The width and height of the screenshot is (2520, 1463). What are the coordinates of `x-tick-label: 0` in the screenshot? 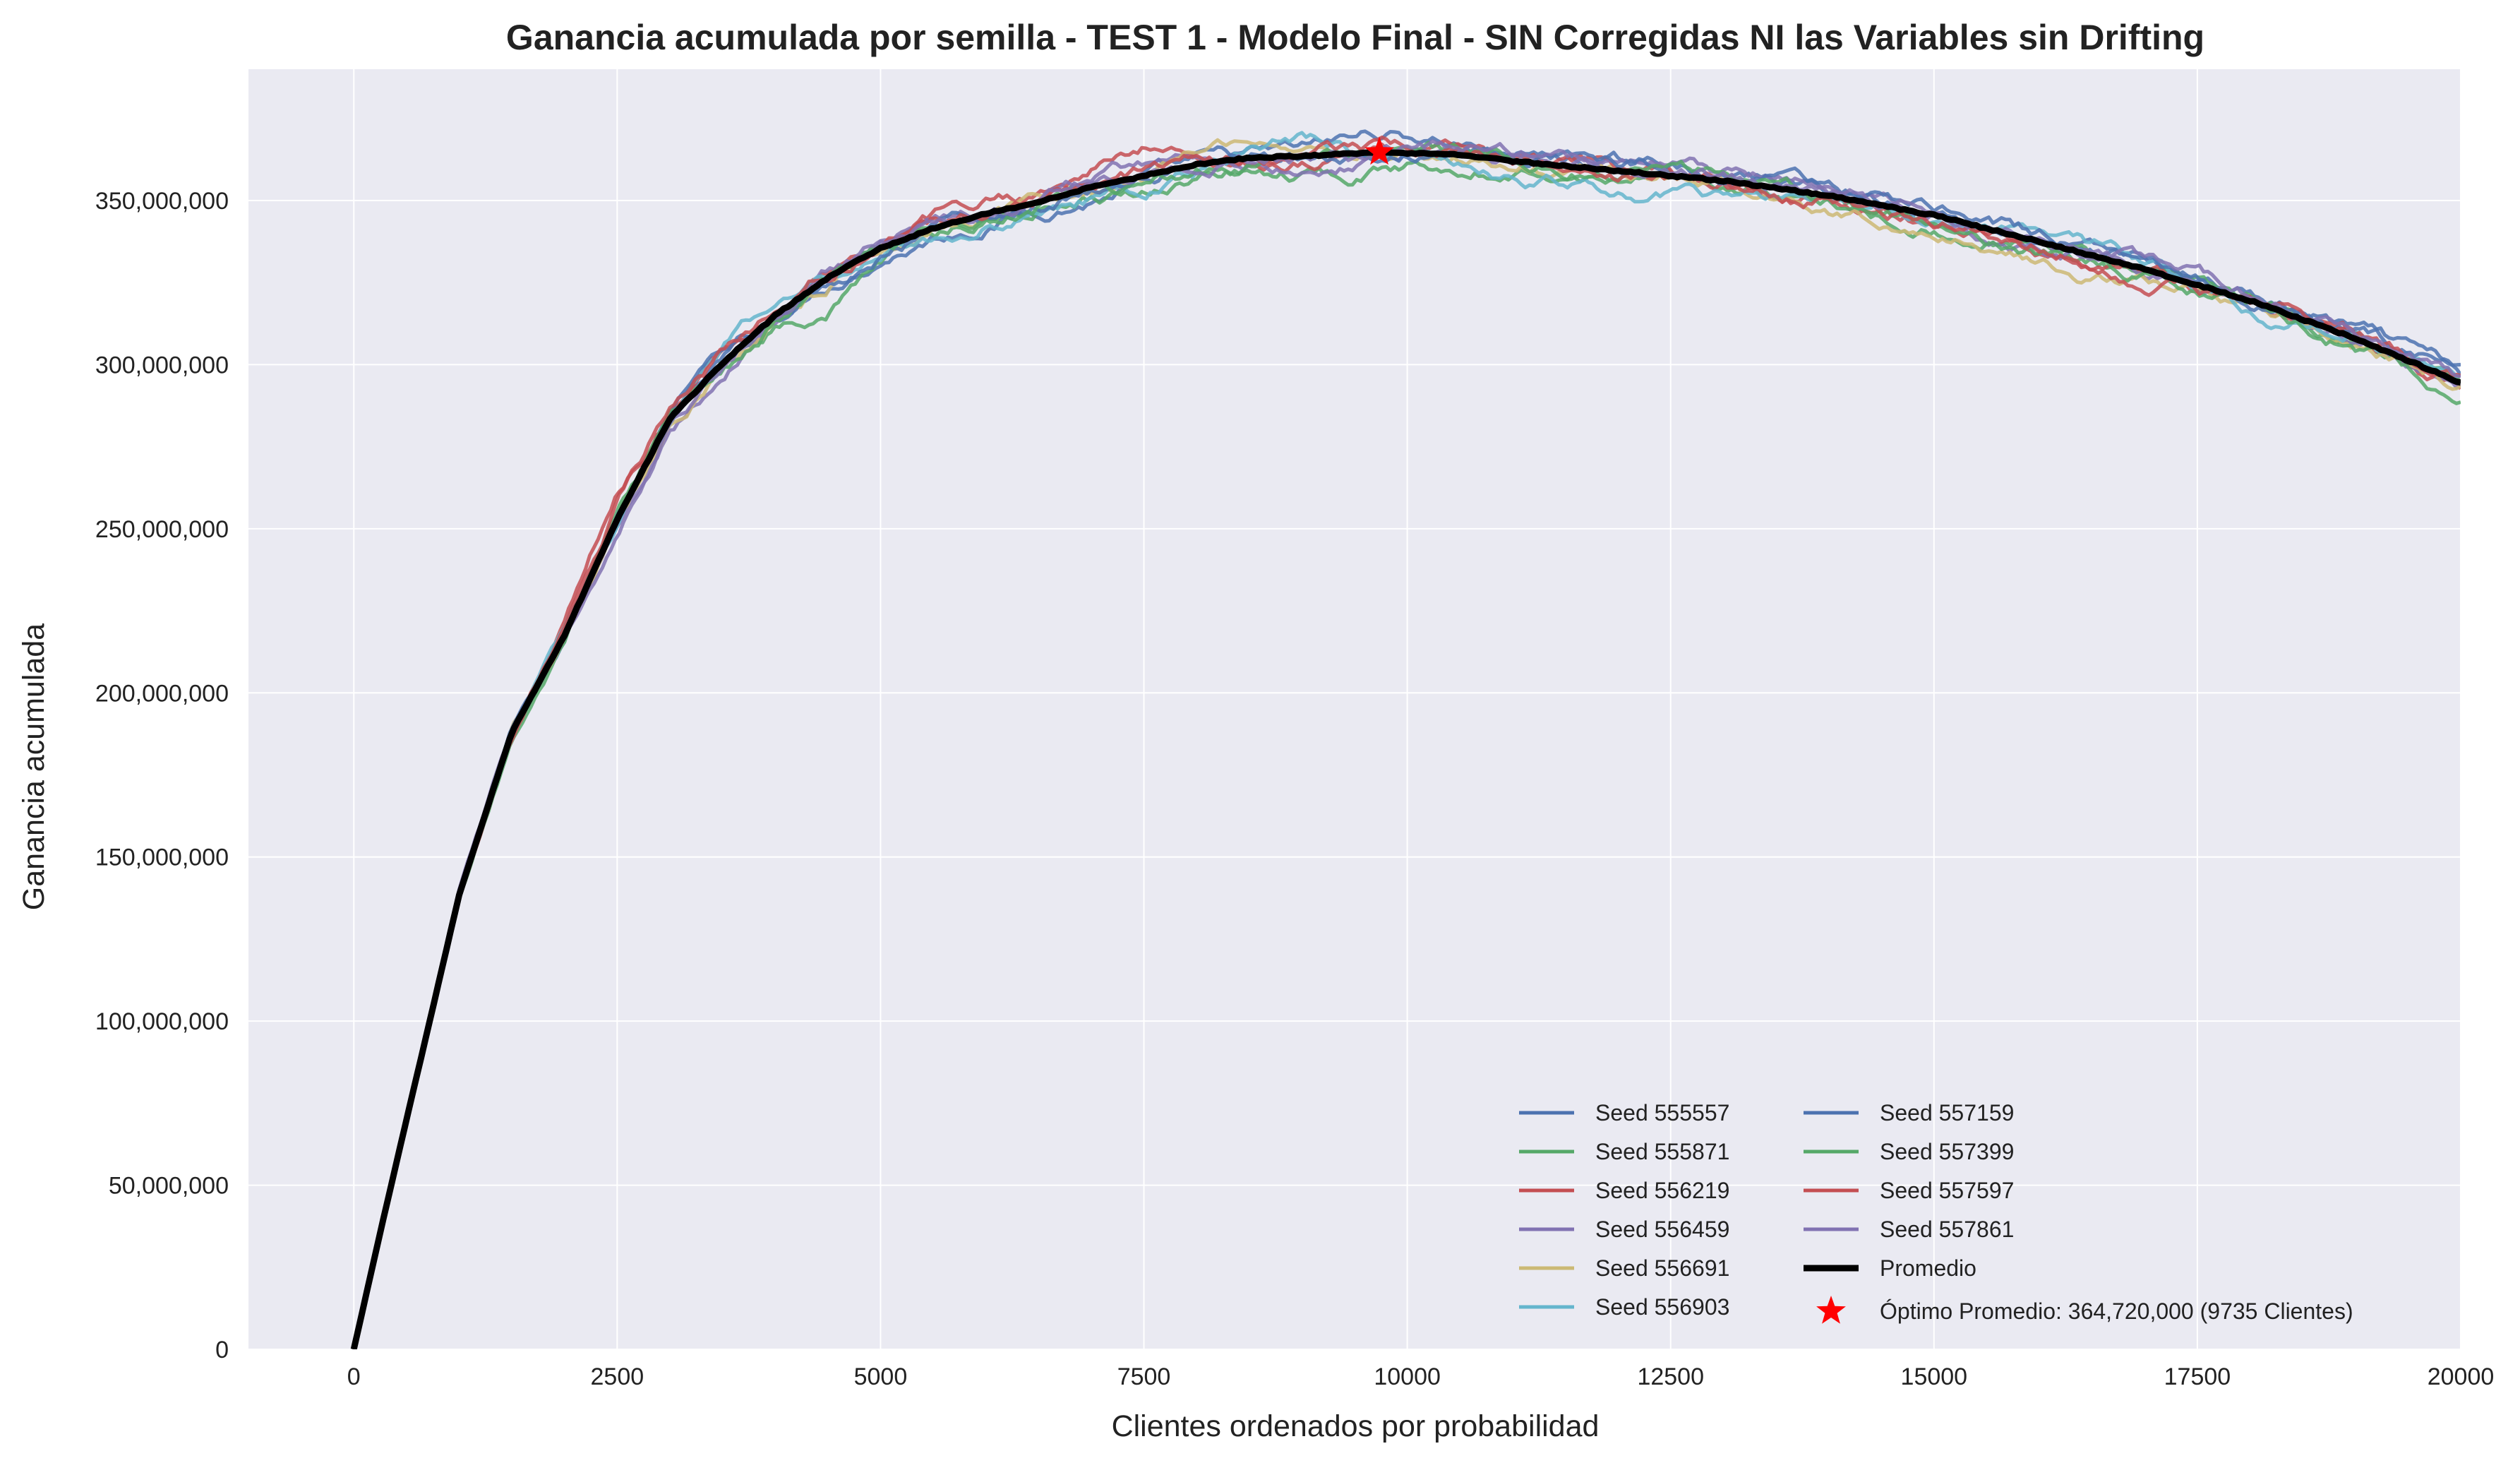 It's located at (354, 1376).